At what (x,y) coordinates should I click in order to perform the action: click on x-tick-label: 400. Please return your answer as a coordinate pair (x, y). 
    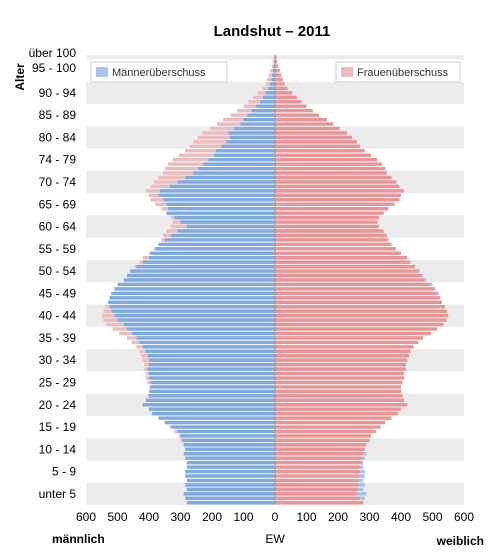
    Looking at the image, I should click on (149, 517).